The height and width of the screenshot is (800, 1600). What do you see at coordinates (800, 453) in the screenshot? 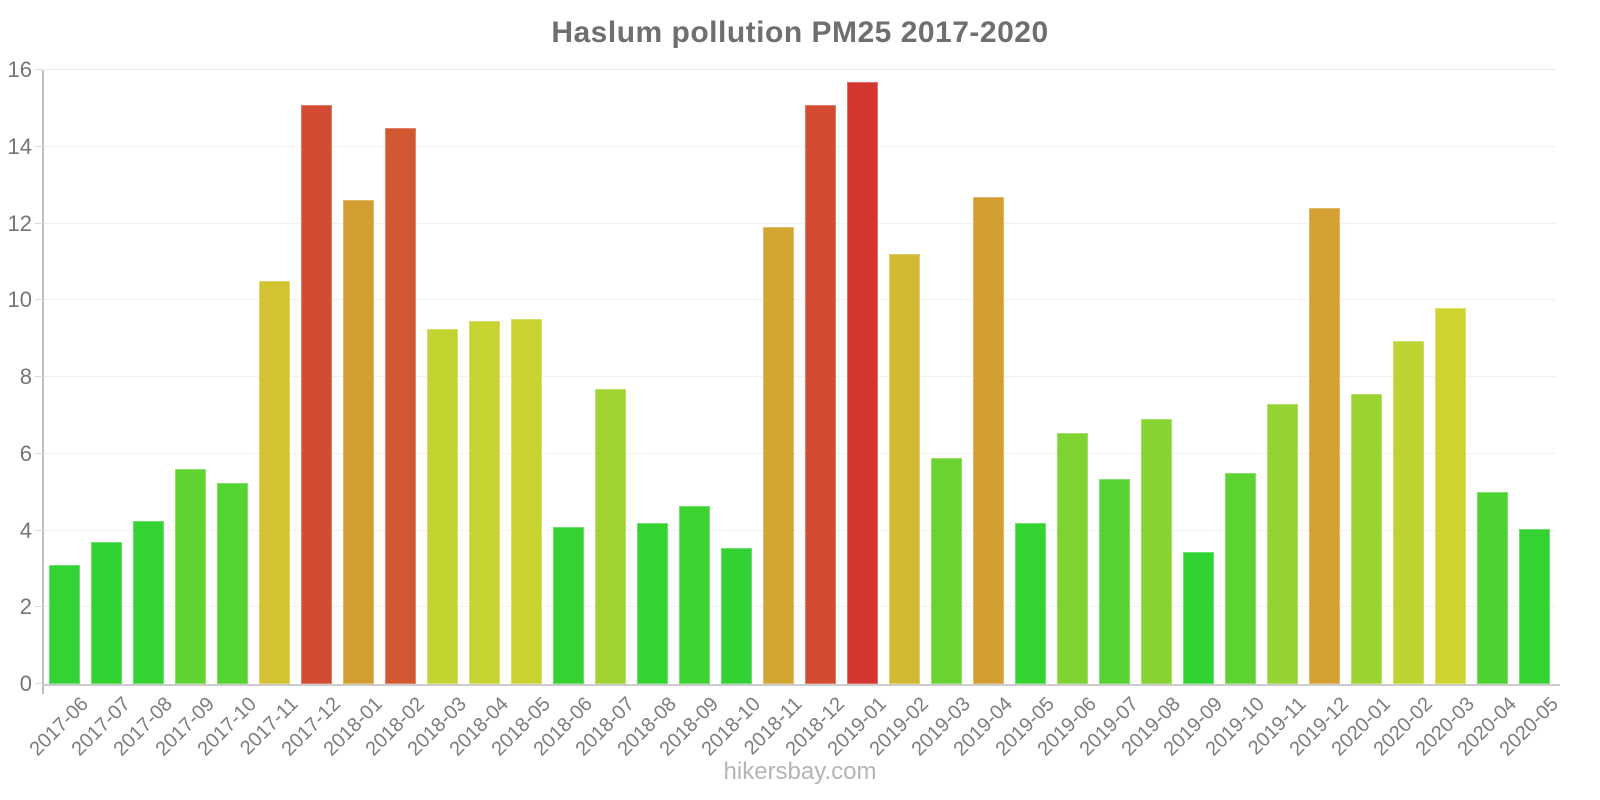
I see `gridline-y6` at bounding box center [800, 453].